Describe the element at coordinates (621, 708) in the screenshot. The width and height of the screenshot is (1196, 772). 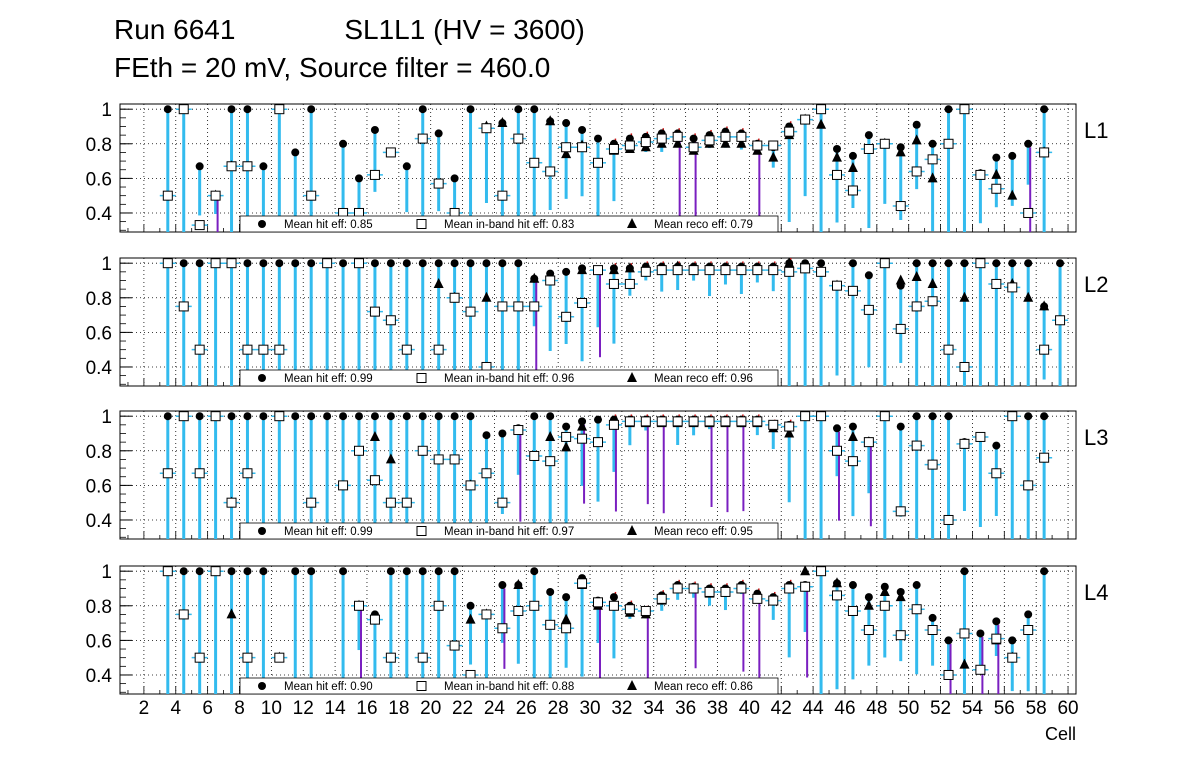
I see `x-tick-label: 32` at that location.